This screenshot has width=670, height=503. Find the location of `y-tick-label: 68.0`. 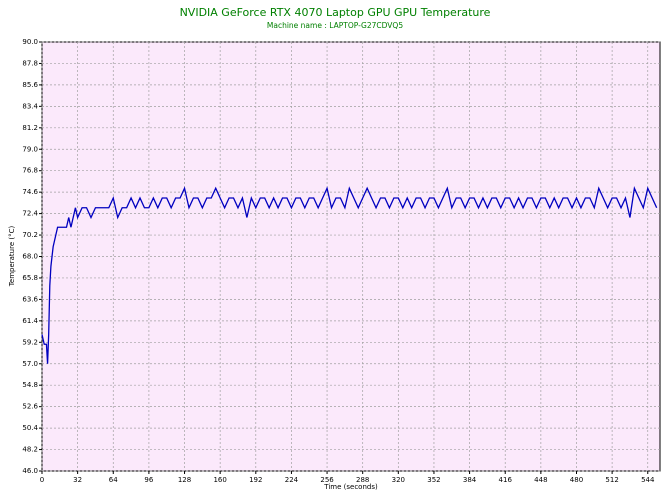

y-tick-label: 68.0 is located at coordinates (30, 257).